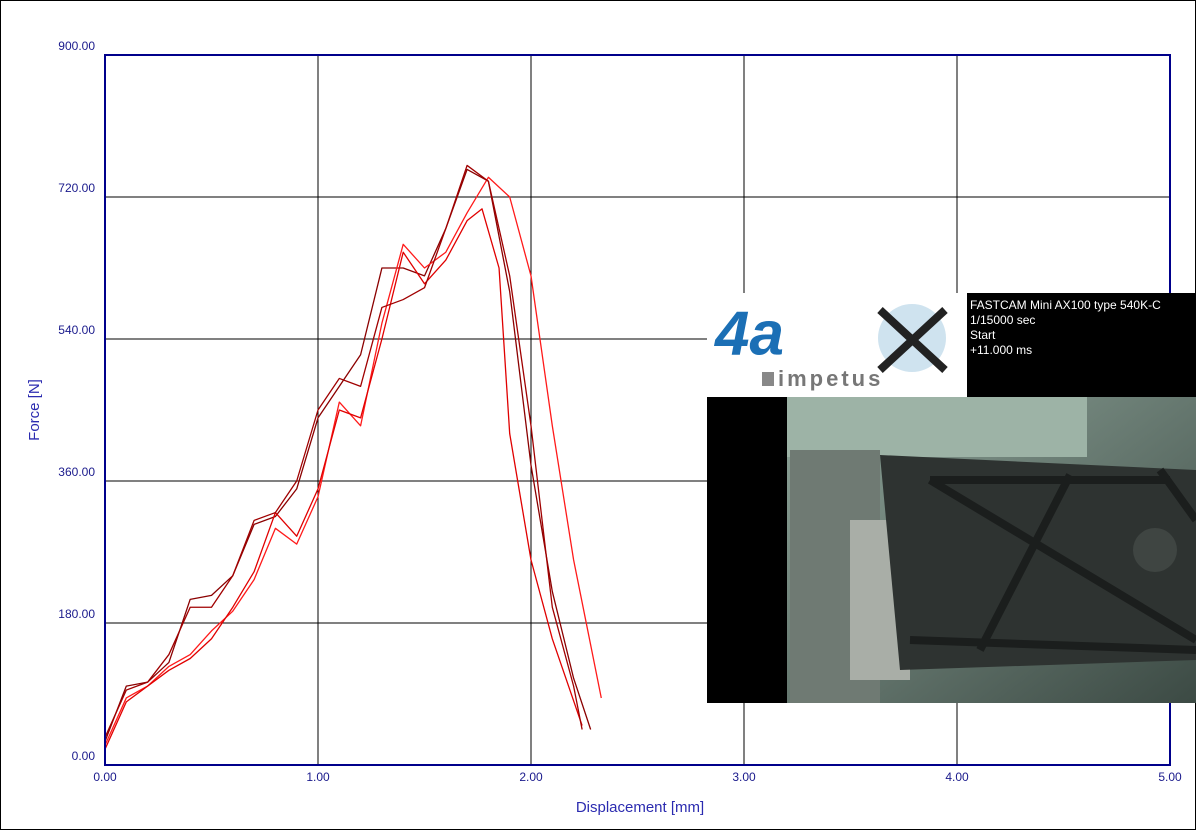 Image resolution: width=1196 pixels, height=830 pixels. I want to click on photo-hole, so click(1155, 550).